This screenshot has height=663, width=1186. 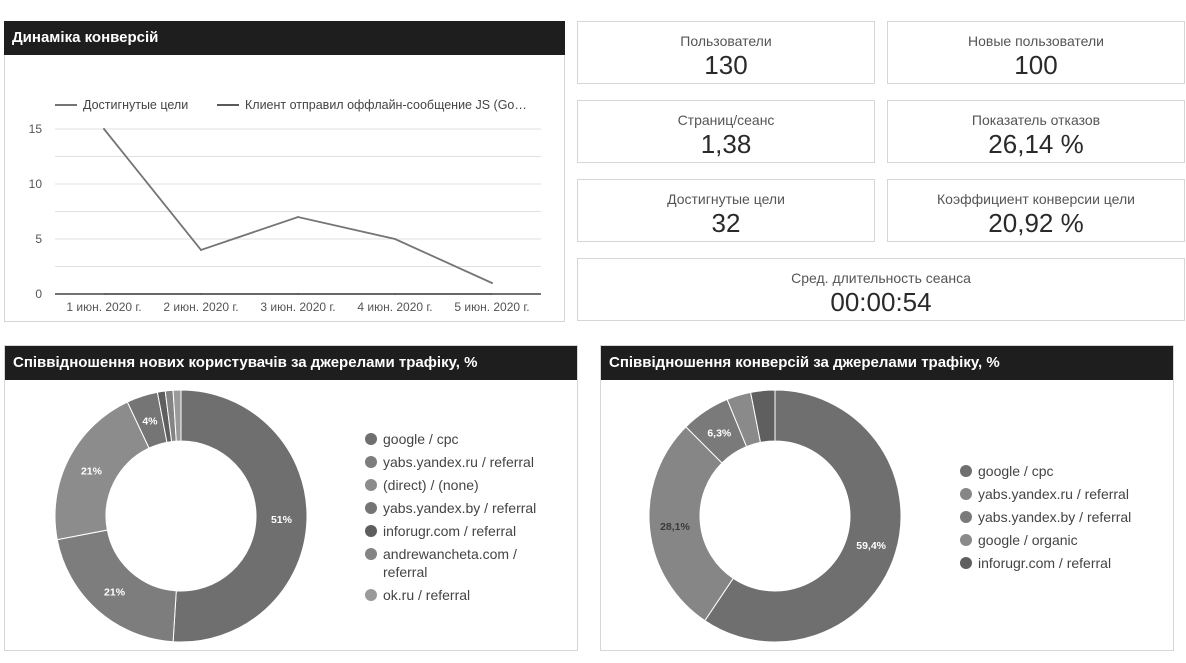 I want to click on donut-slice-label: 4%, so click(x=150, y=421).